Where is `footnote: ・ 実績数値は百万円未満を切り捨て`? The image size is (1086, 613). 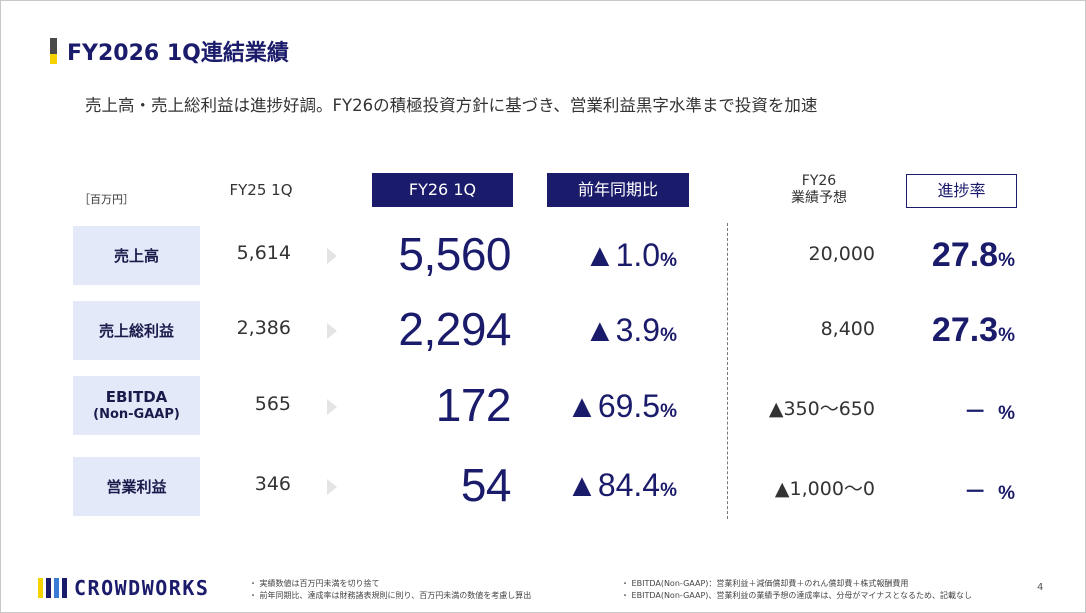 footnote: ・ 実績数値は百万円未満を切り捨て is located at coordinates (314, 583).